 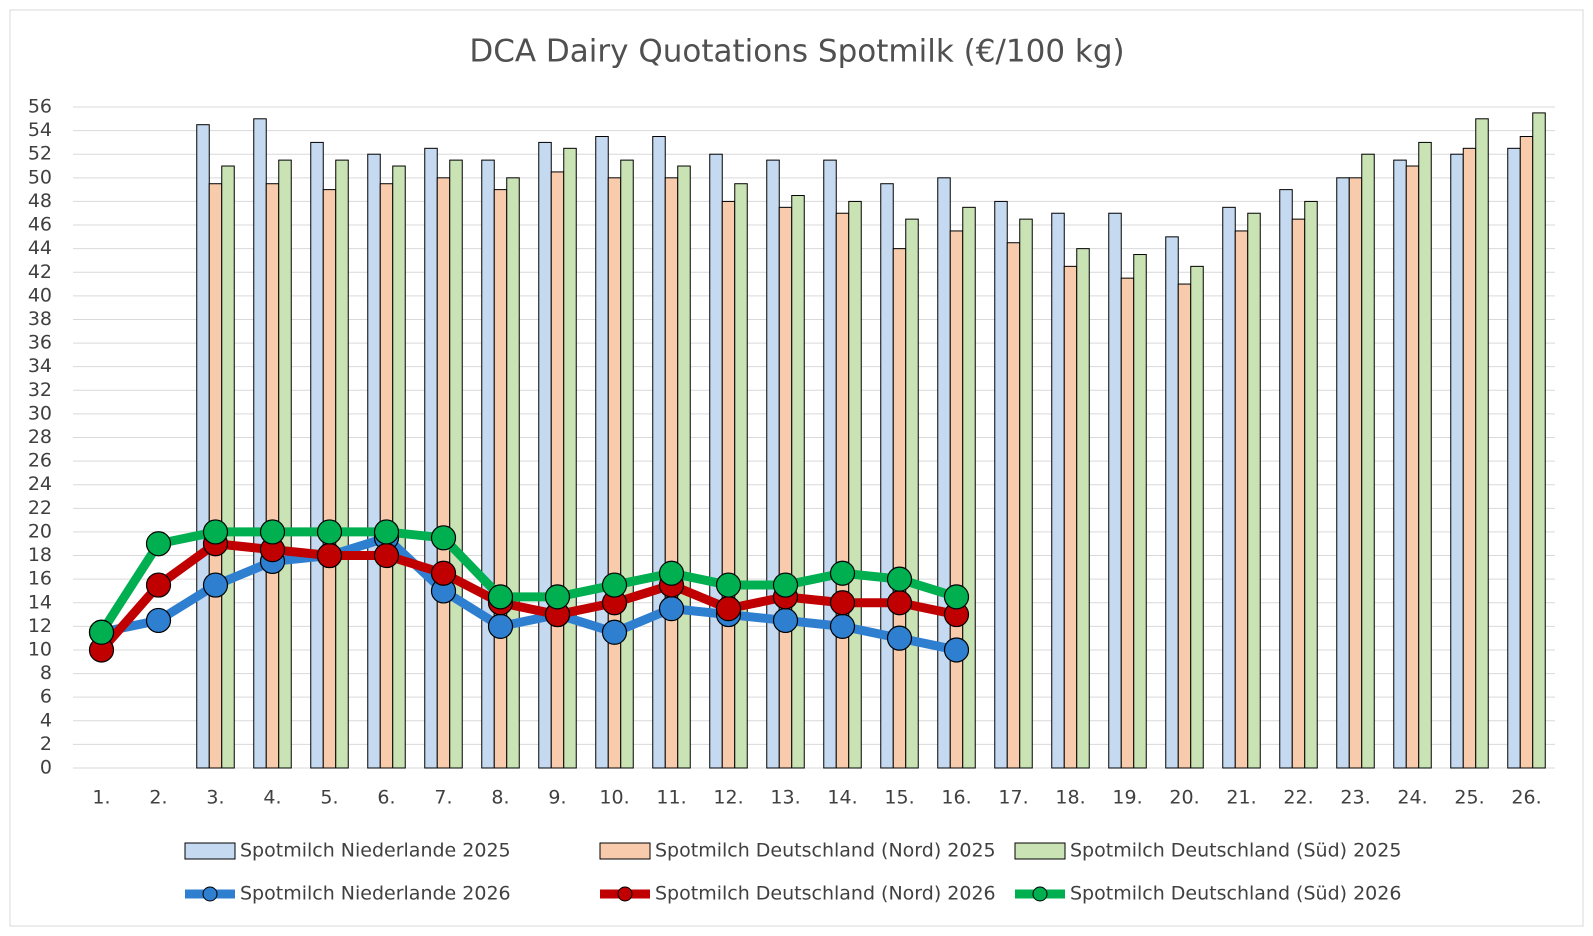 What do you see at coordinates (46, 768) in the screenshot?
I see `y-tick-label: 0` at bounding box center [46, 768].